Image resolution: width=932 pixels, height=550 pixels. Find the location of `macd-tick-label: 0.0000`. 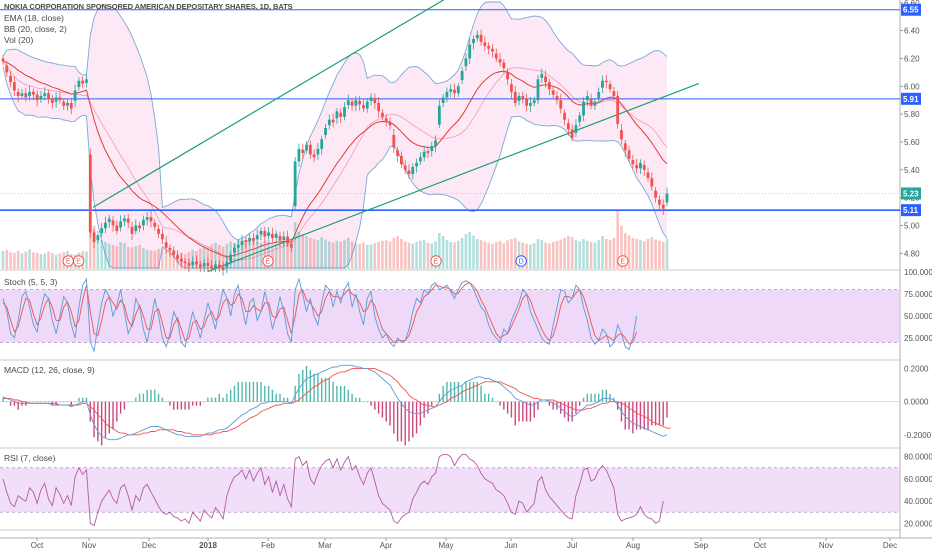

macd-tick-label: 0.0000 is located at coordinates (916, 402).